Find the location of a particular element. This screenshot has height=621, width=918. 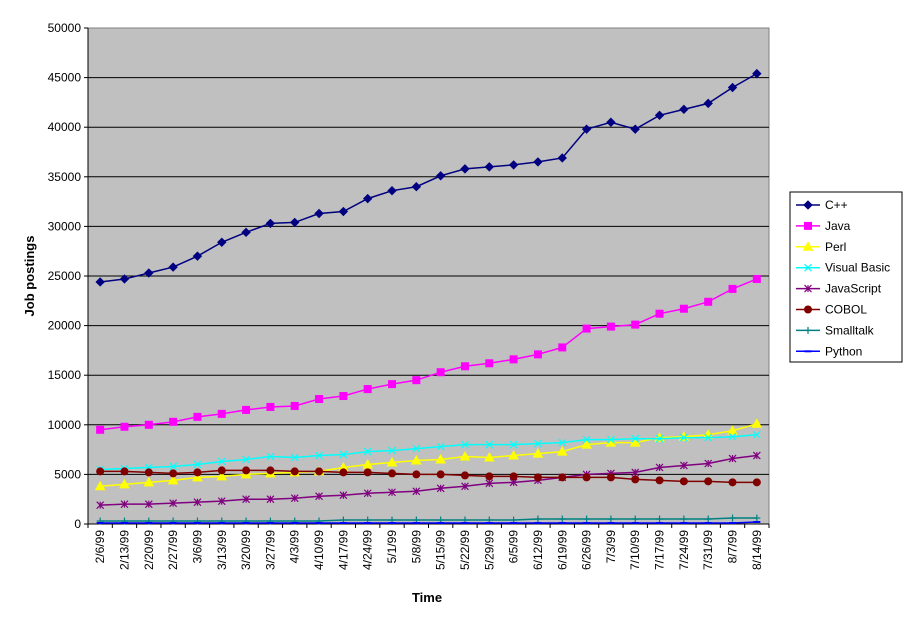

x-tick-label: 3/27/99 is located at coordinates (270, 550).